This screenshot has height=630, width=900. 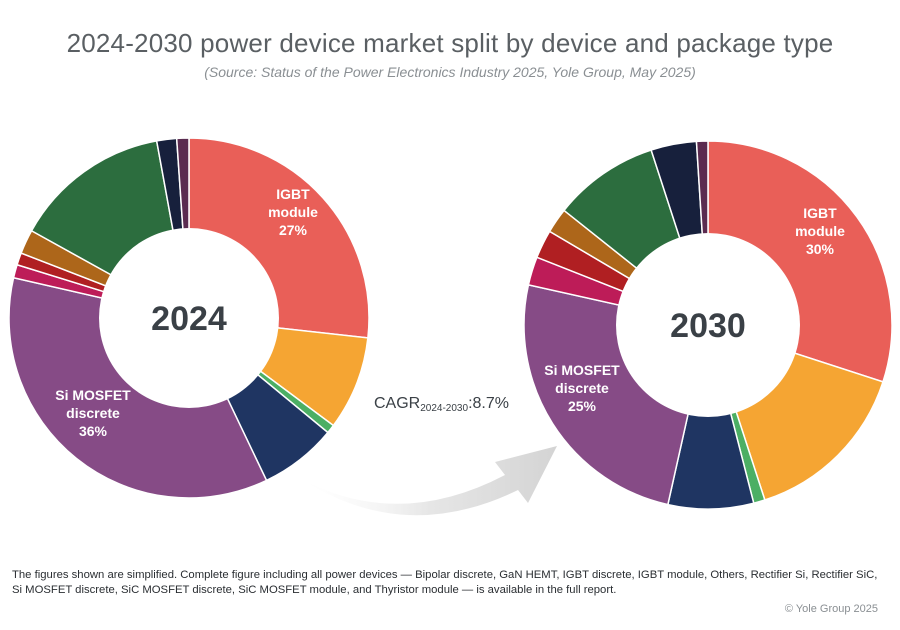 What do you see at coordinates (293, 212) in the screenshot?
I see `slice-label-2024-igbt-module: IGBT module 27%` at bounding box center [293, 212].